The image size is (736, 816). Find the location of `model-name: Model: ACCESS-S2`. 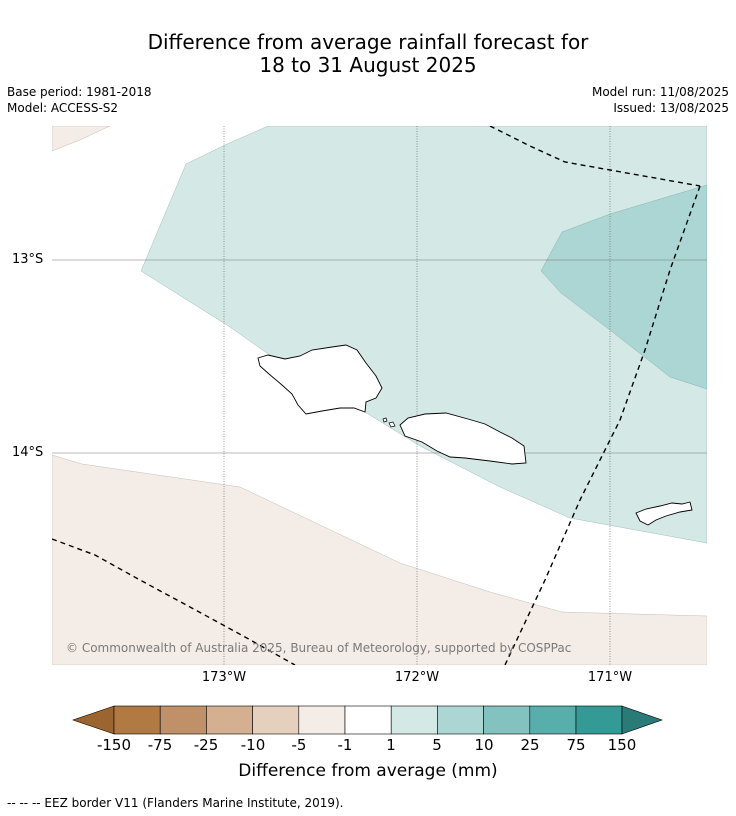

model-name: Model: ACCESS-S2 is located at coordinates (63, 108).